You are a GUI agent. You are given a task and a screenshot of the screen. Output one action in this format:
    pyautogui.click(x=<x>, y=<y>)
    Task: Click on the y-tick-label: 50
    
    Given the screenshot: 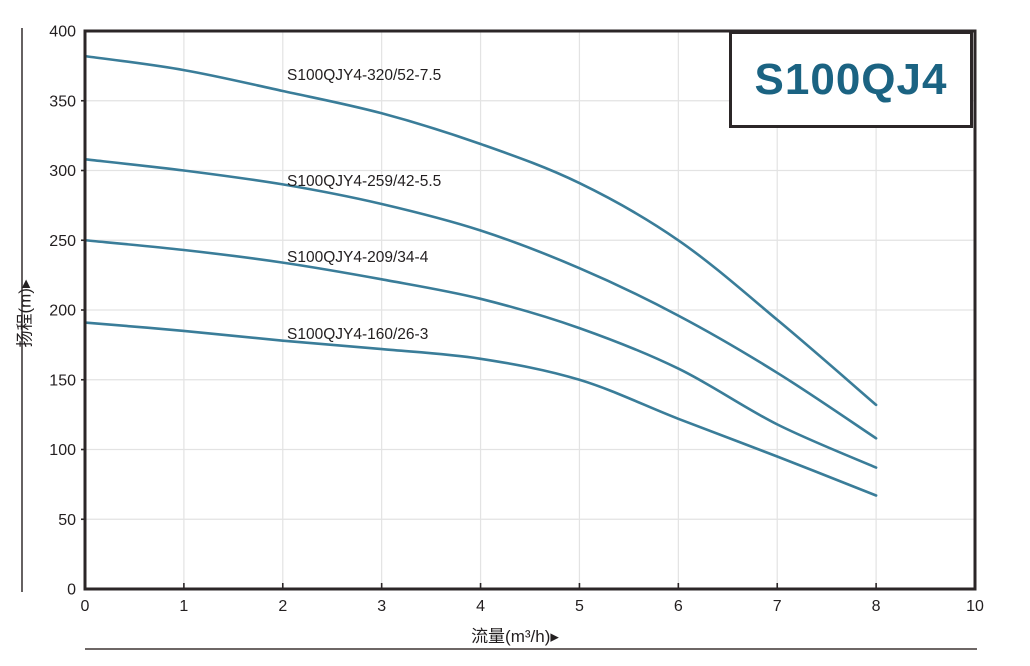 What is the action you would take?
    pyautogui.click(x=67, y=520)
    